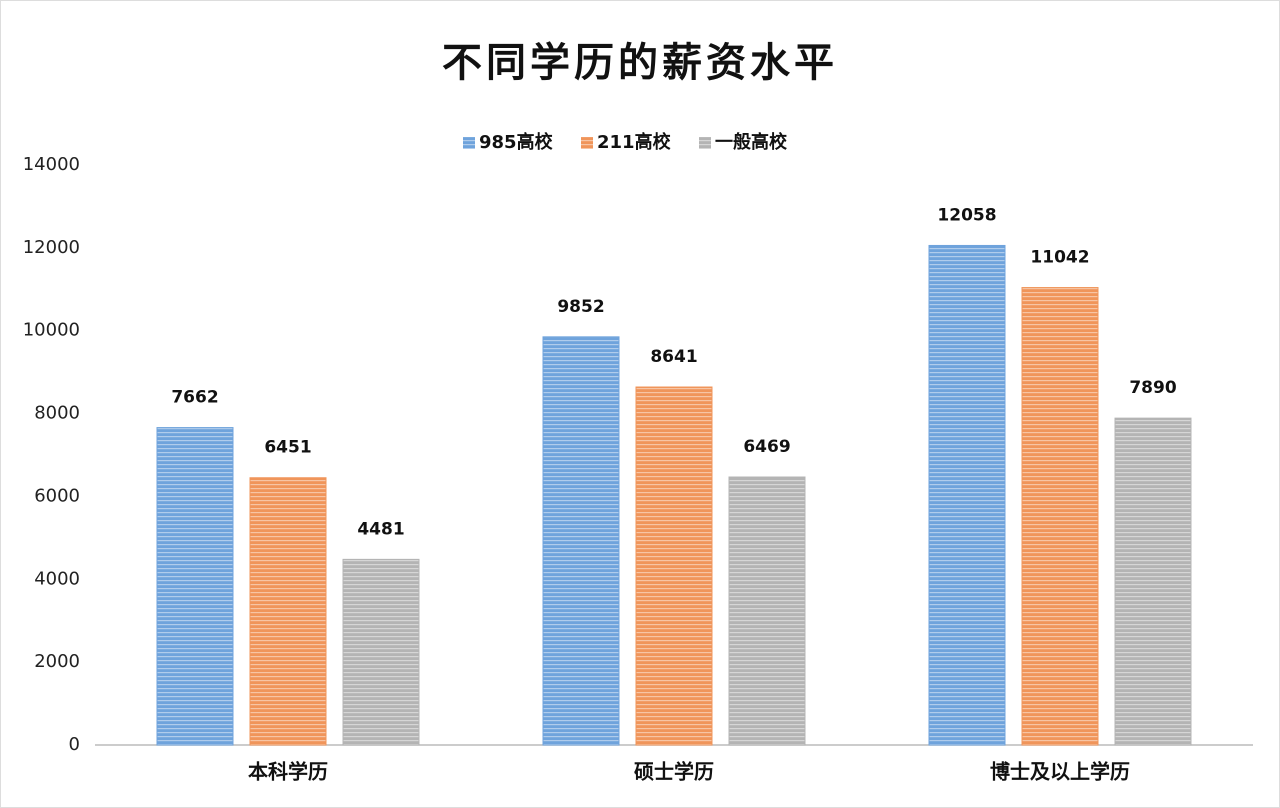 The image size is (1280, 808). Describe the element at coordinates (288, 772) in the screenshot. I see `x-tick-label: 本科学历` at that location.